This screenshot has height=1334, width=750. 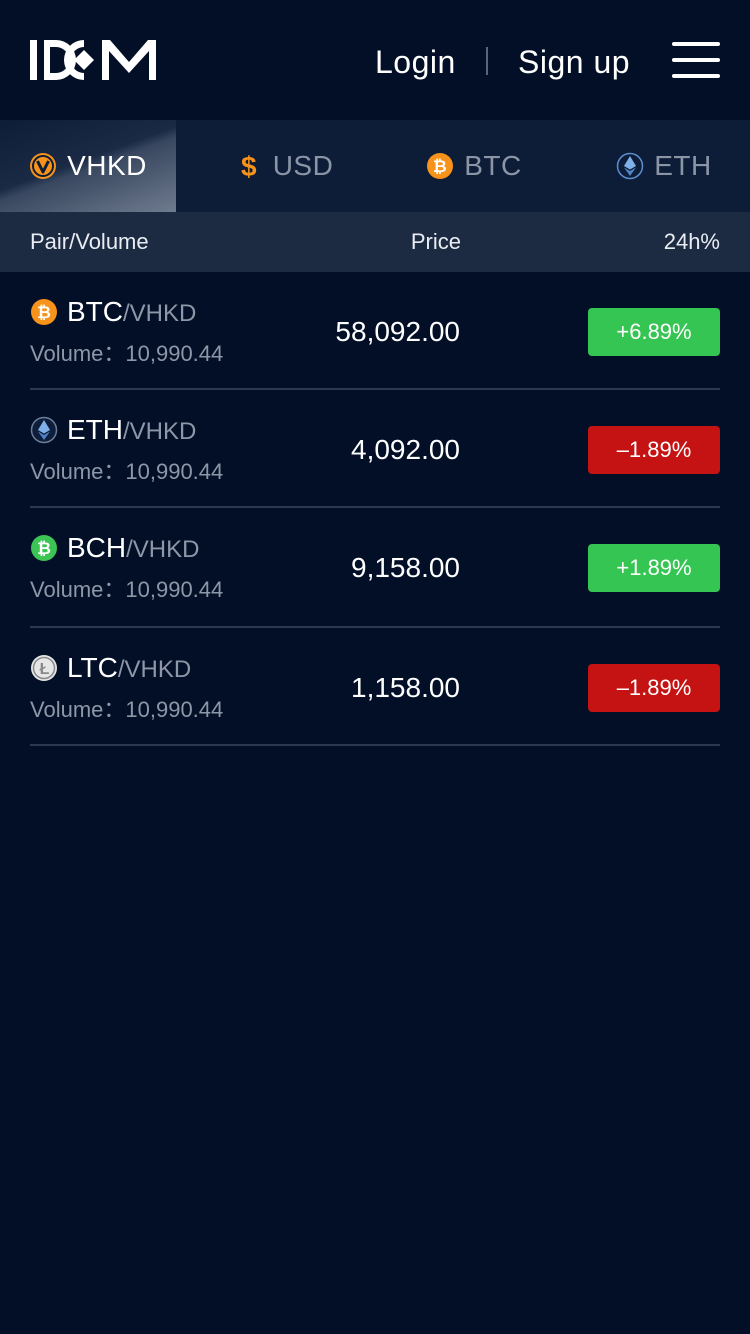 I want to click on pair-price: 58,092.00, so click(x=397, y=331).